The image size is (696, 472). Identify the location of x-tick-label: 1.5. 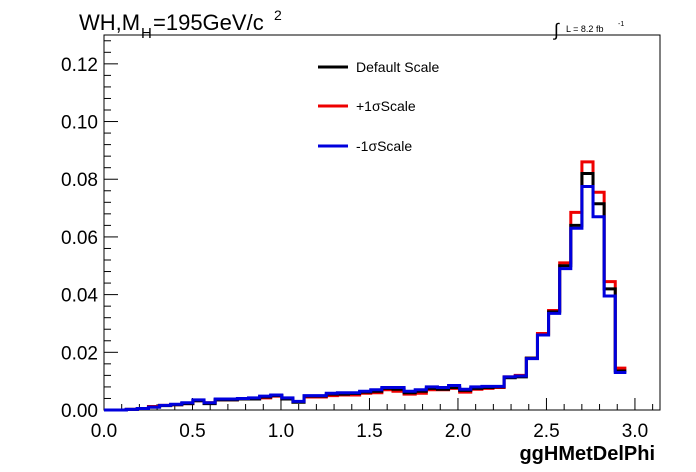
(369, 431).